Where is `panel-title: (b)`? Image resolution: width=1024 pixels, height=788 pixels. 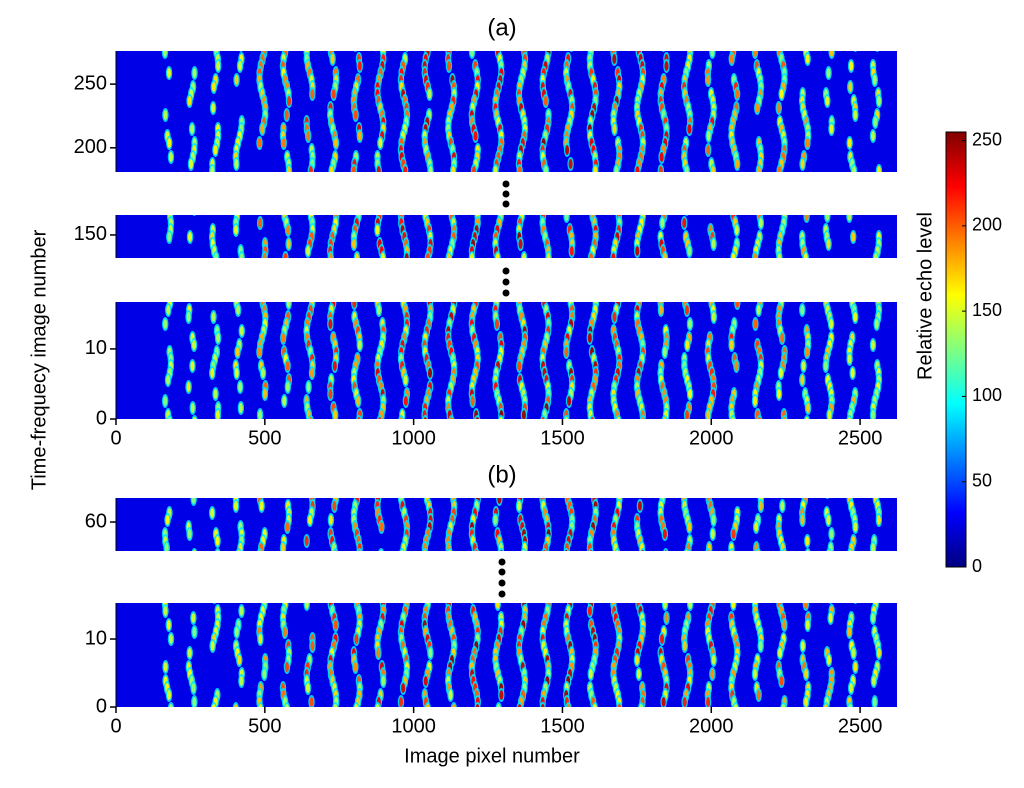
panel-title: (b) is located at coordinates (501, 474).